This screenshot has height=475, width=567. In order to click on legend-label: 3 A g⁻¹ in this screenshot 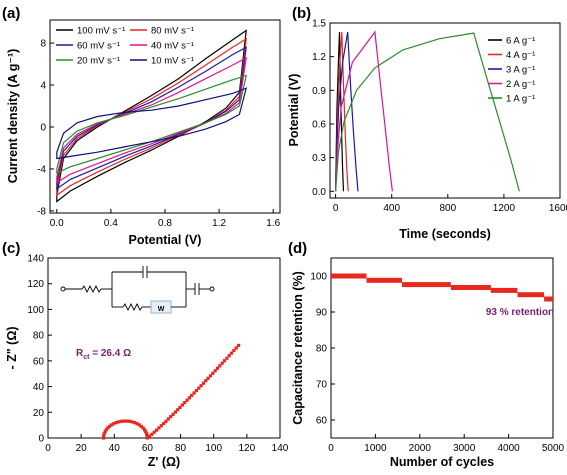, I will do `click(520, 70)`.